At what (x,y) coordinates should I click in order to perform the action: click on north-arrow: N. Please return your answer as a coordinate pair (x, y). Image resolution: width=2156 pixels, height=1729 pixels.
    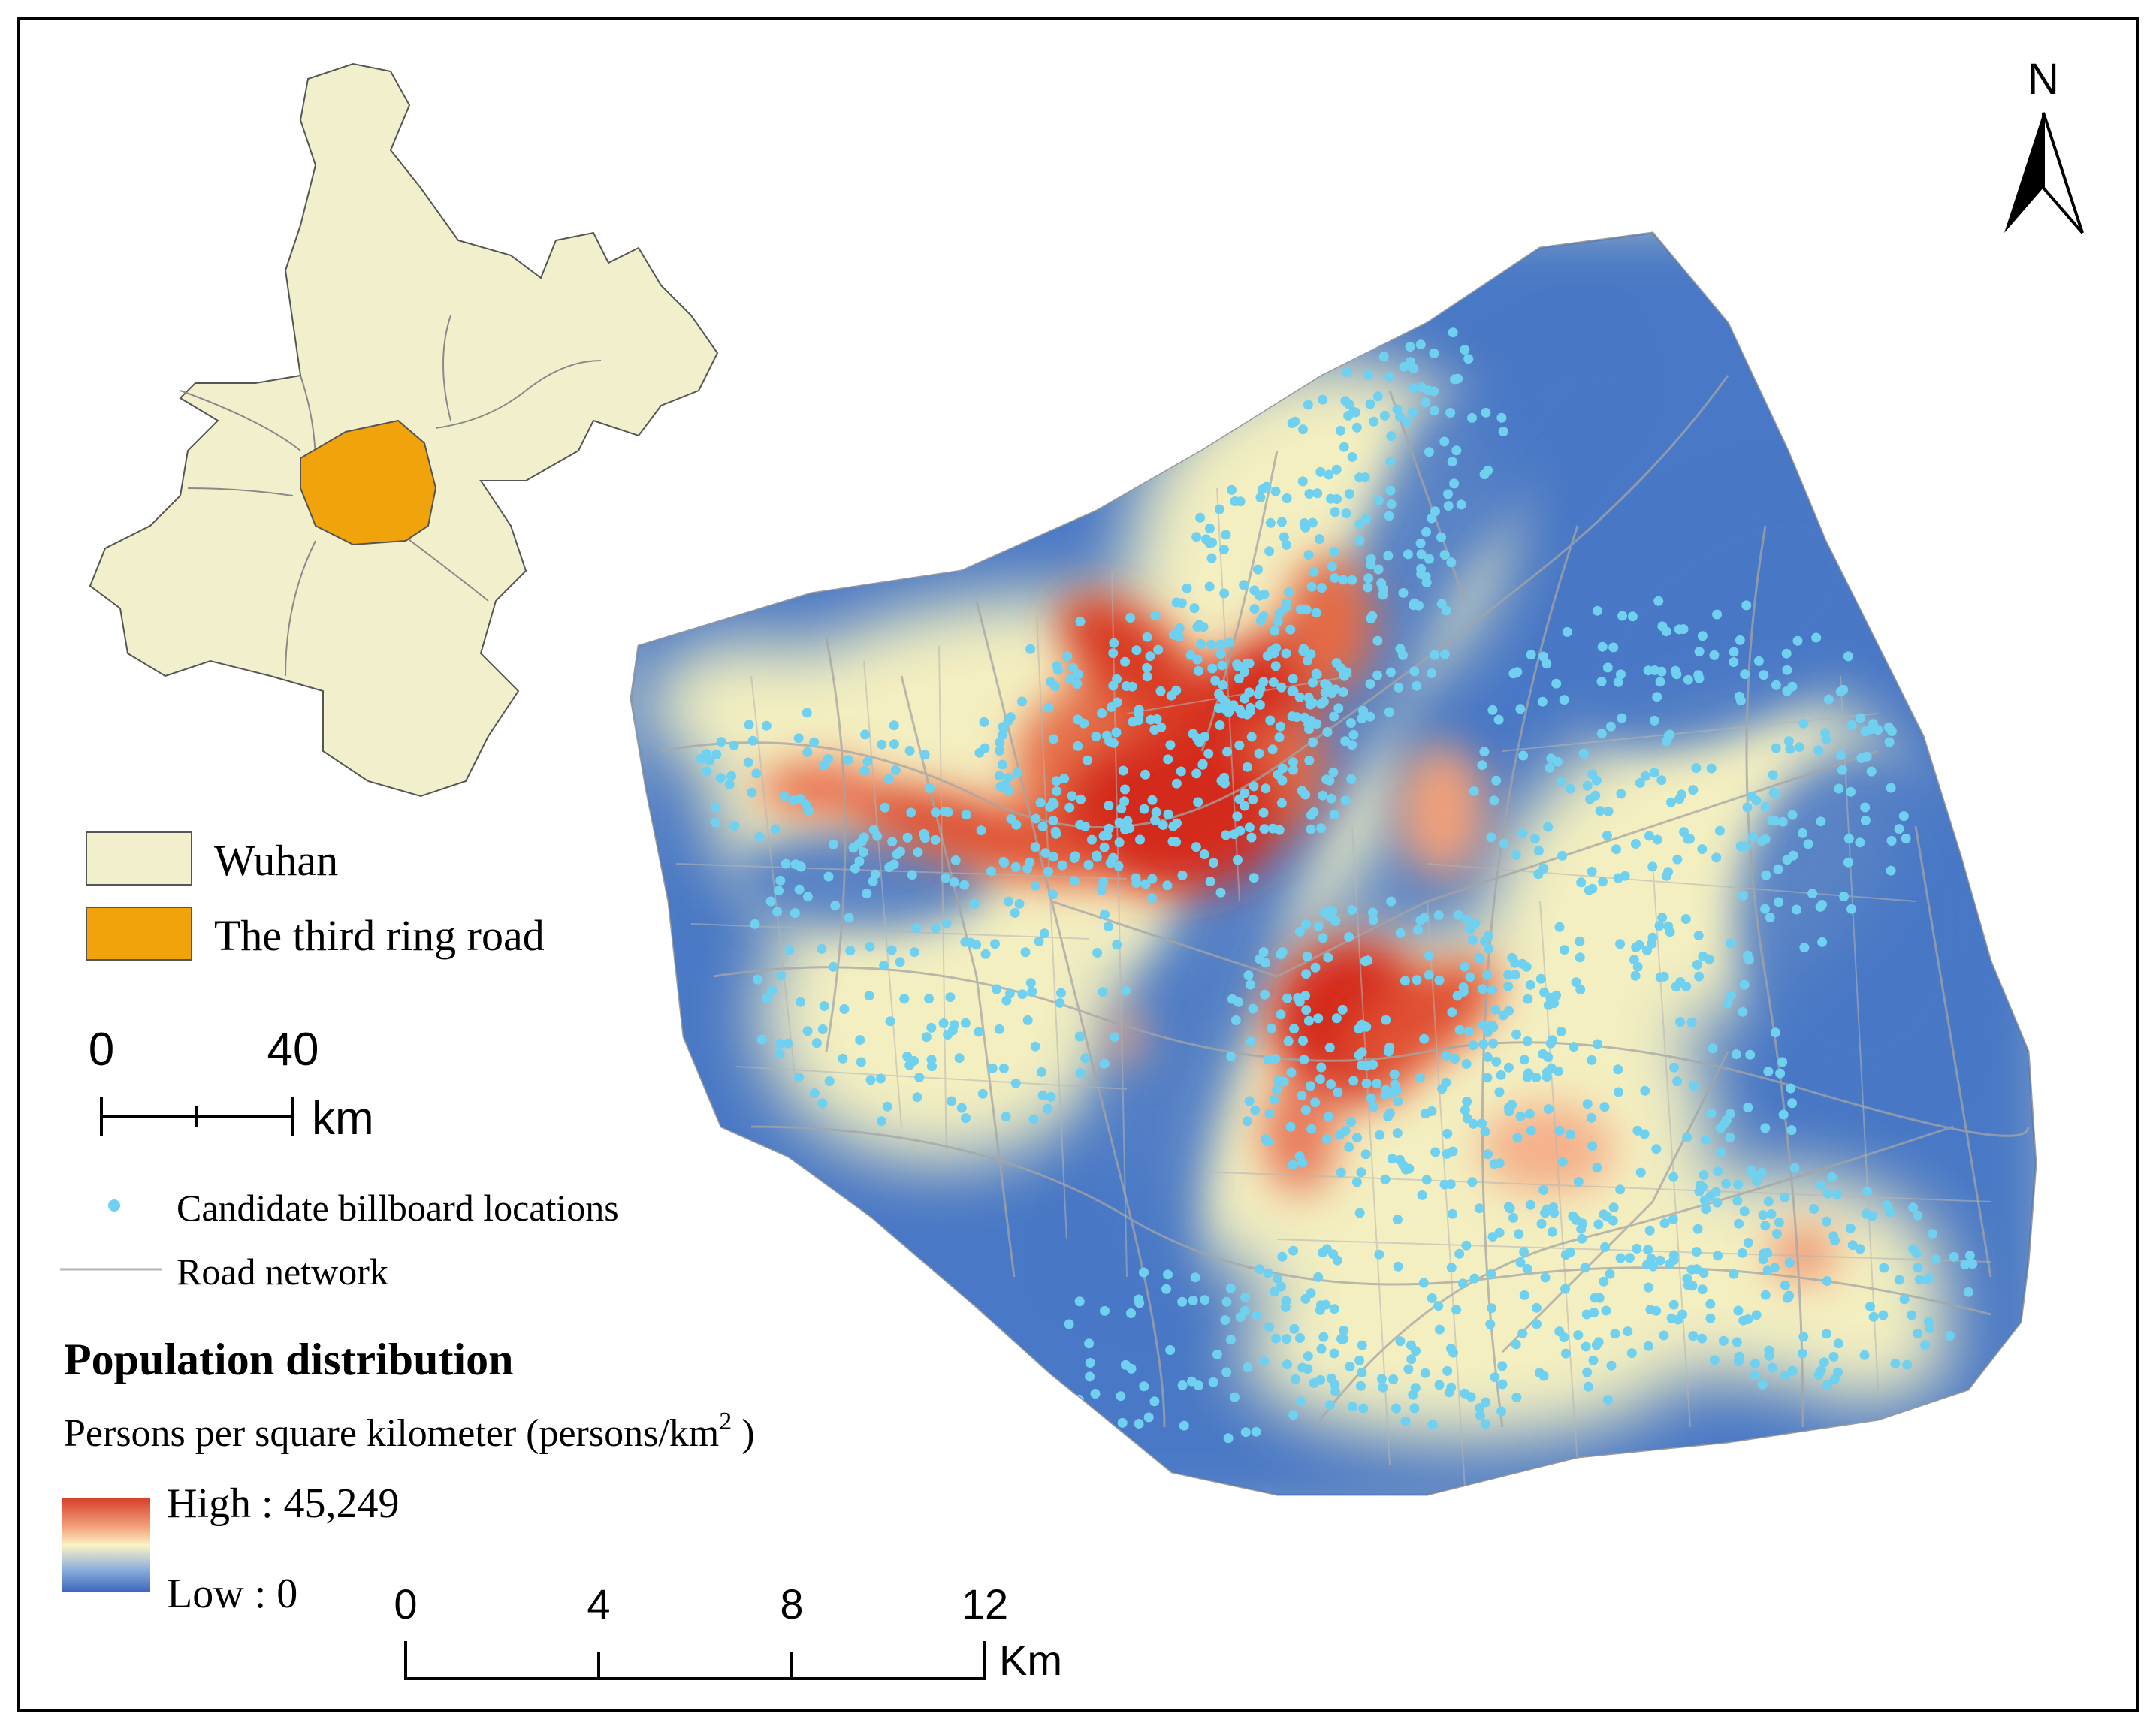
    Looking at the image, I should click on (2044, 144).